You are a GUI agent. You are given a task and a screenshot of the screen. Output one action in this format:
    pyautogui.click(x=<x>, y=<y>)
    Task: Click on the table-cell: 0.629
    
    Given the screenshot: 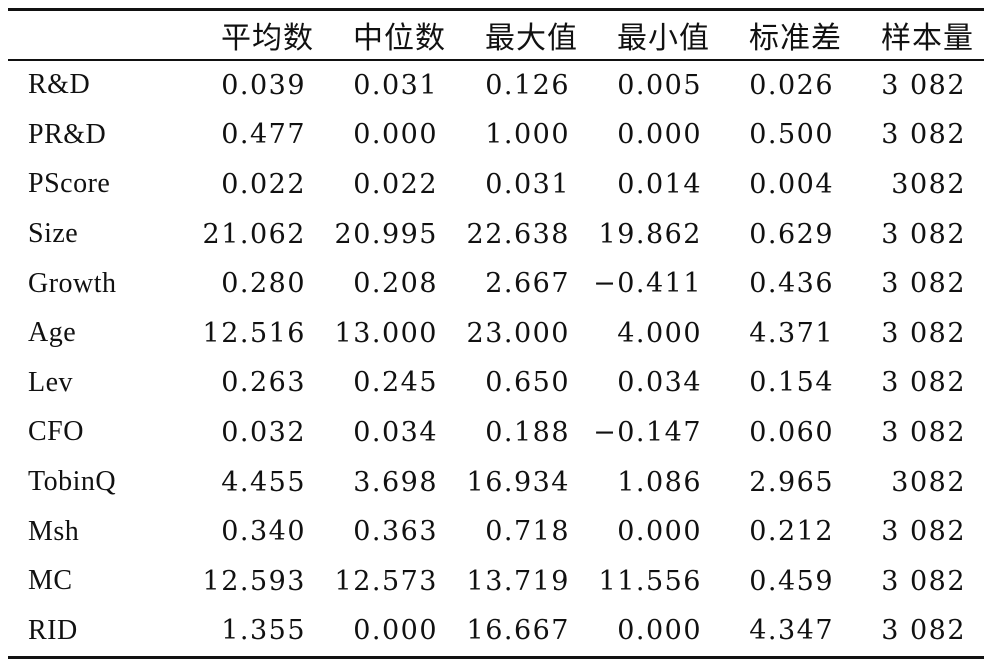 What is the action you would take?
    pyautogui.click(x=791, y=234)
    